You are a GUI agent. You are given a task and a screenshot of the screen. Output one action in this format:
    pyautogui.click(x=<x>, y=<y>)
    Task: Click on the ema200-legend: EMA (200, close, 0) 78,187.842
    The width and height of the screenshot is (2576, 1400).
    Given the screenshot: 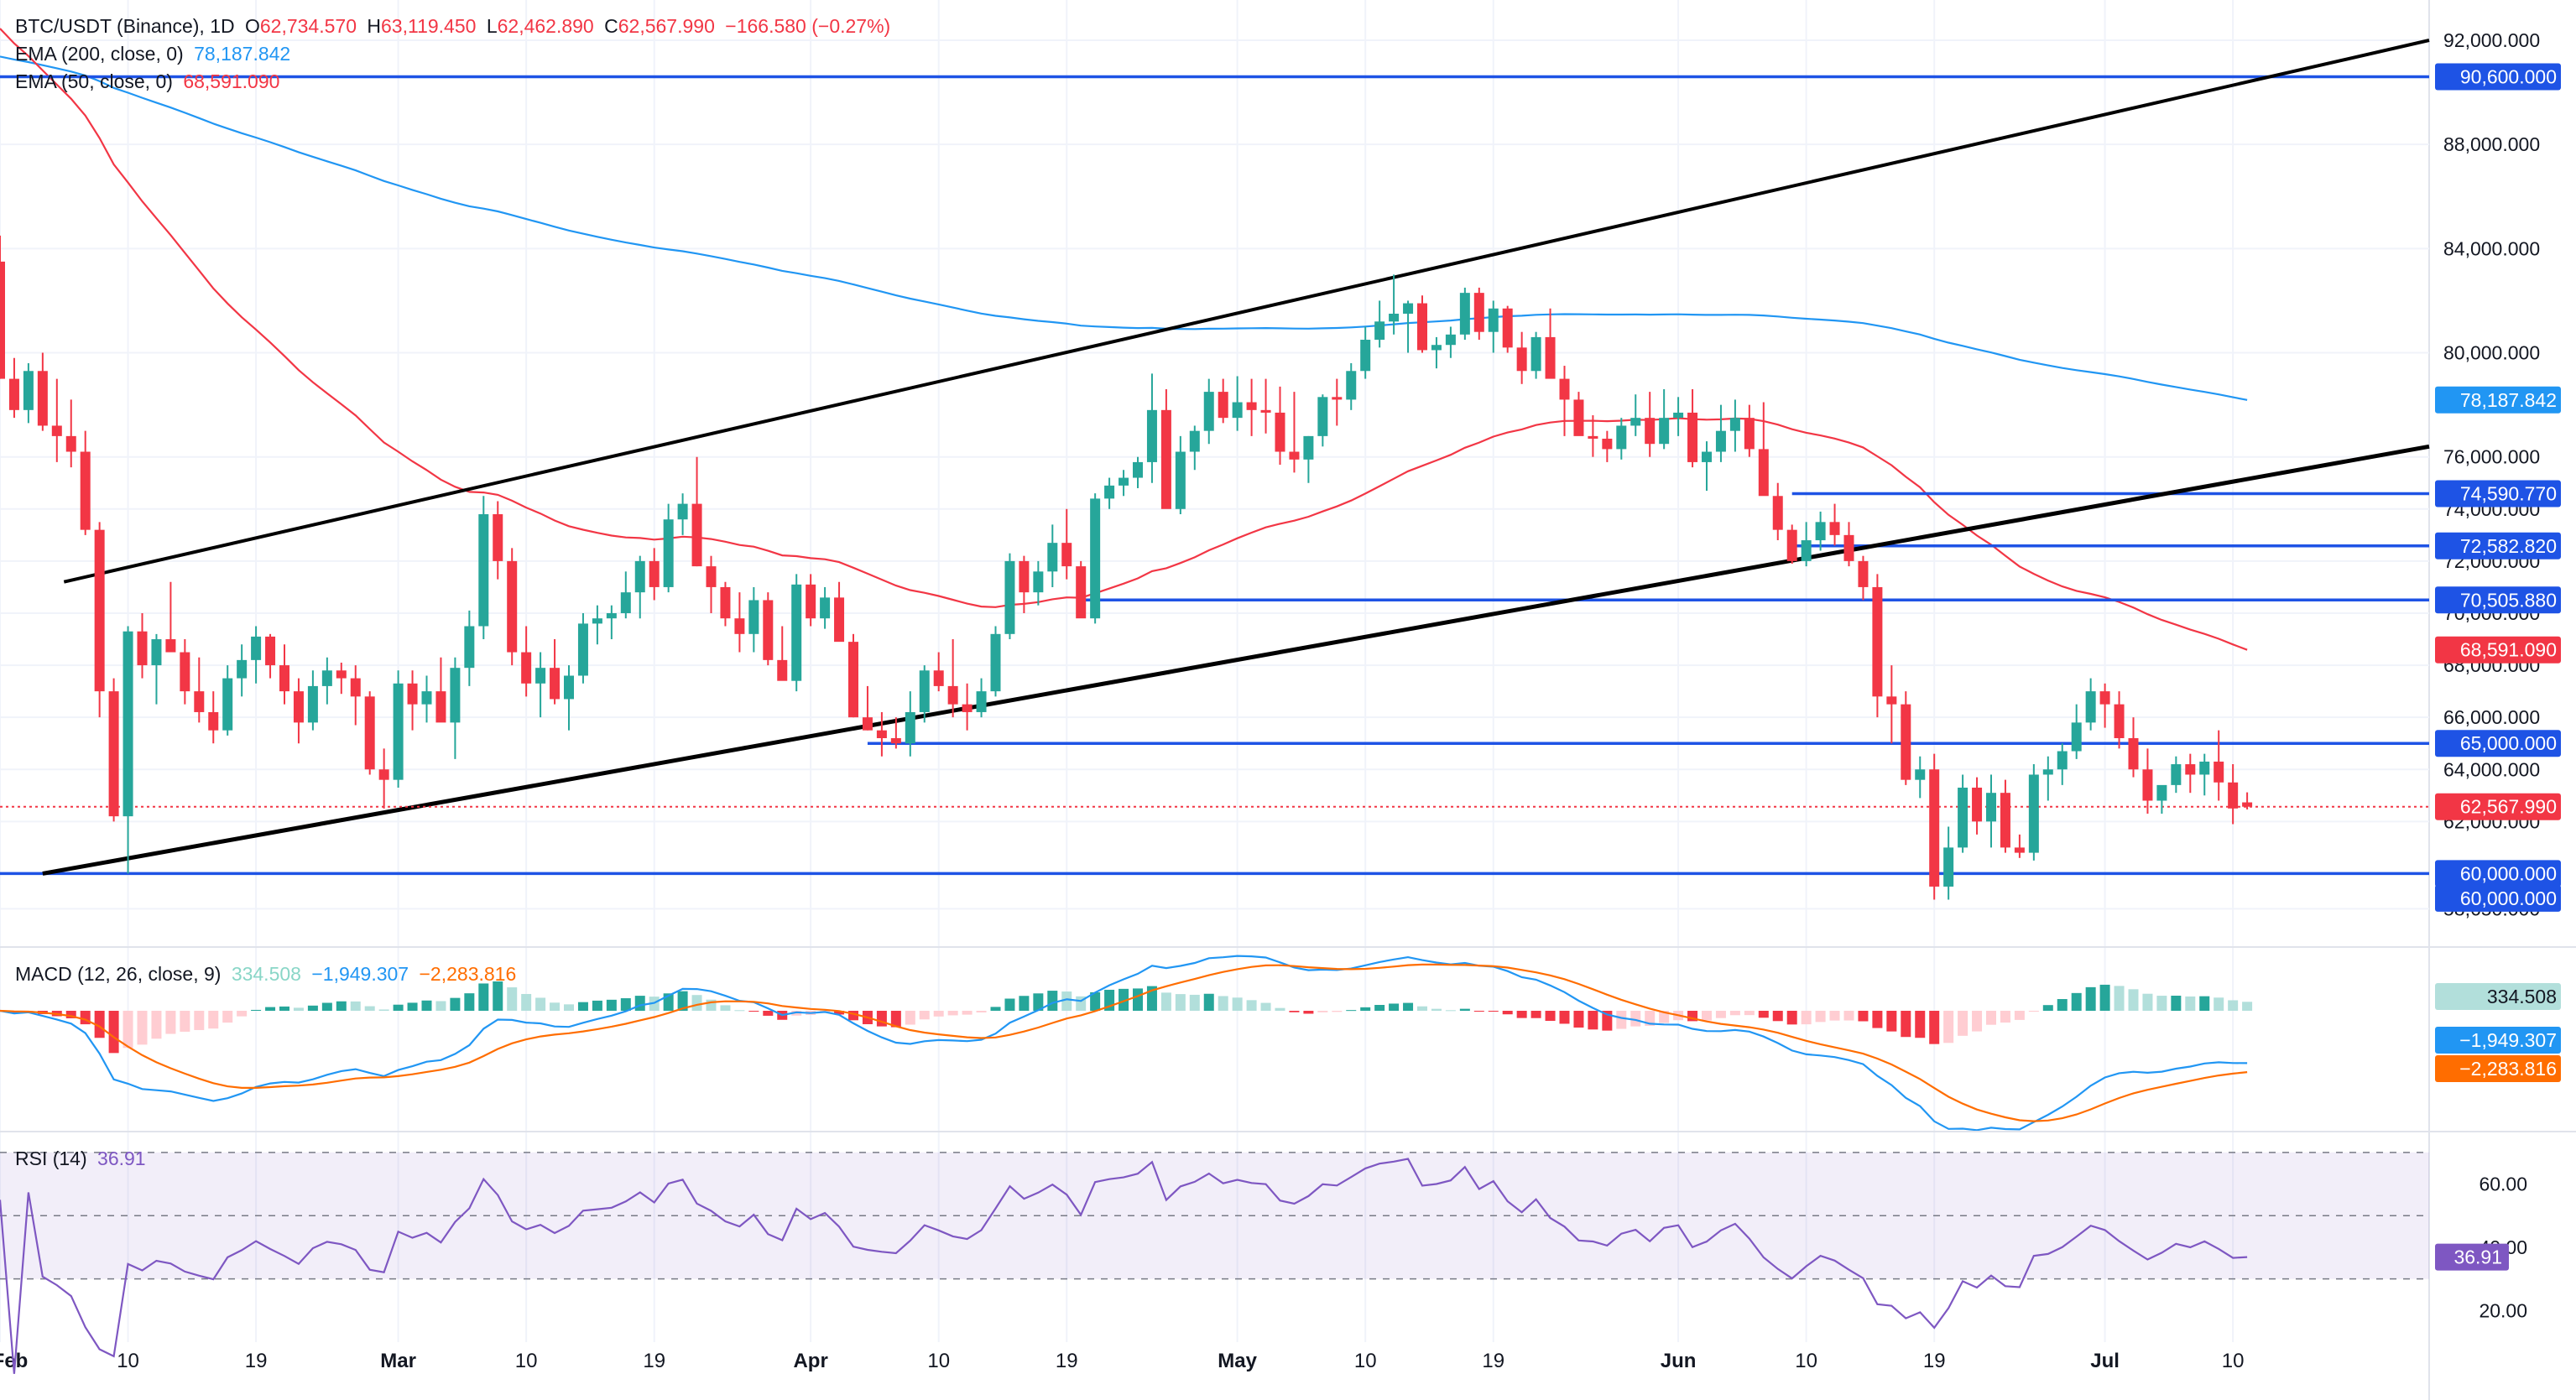 What is the action you would take?
    pyautogui.click(x=155, y=54)
    